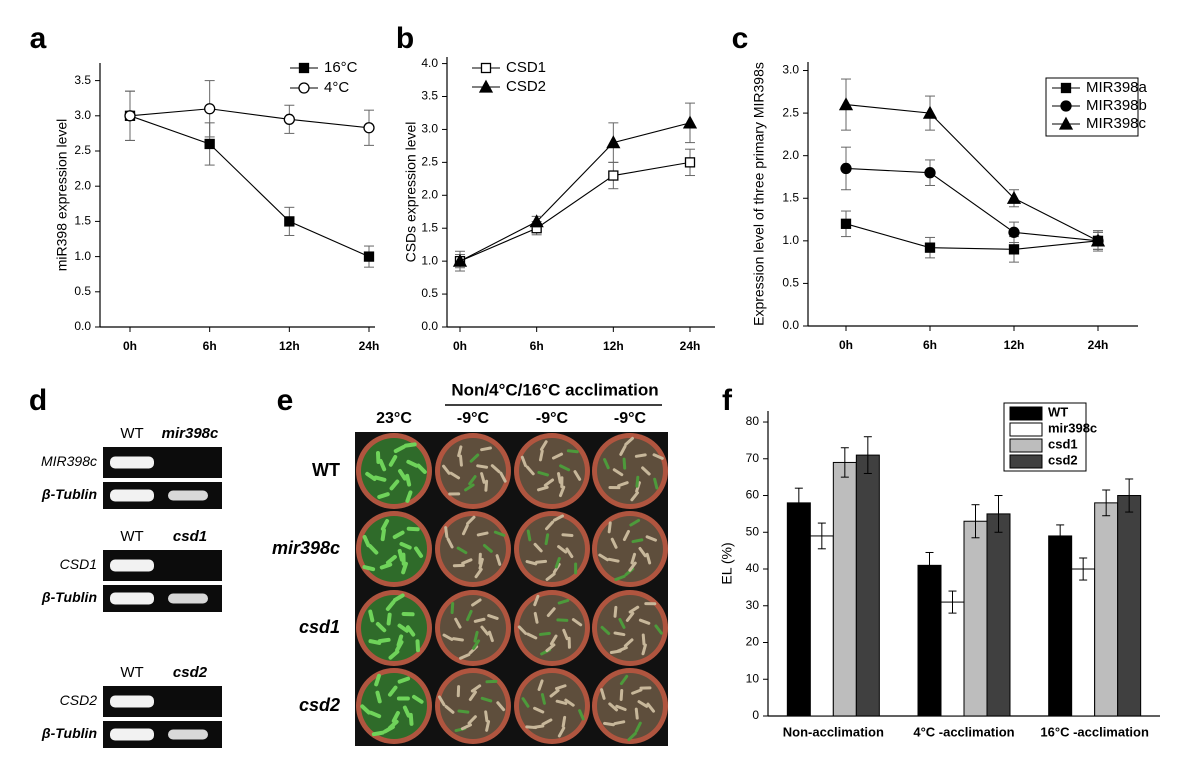  Describe the element at coordinates (790, 70) in the screenshot. I see `y-tick-label: 3.0` at that location.